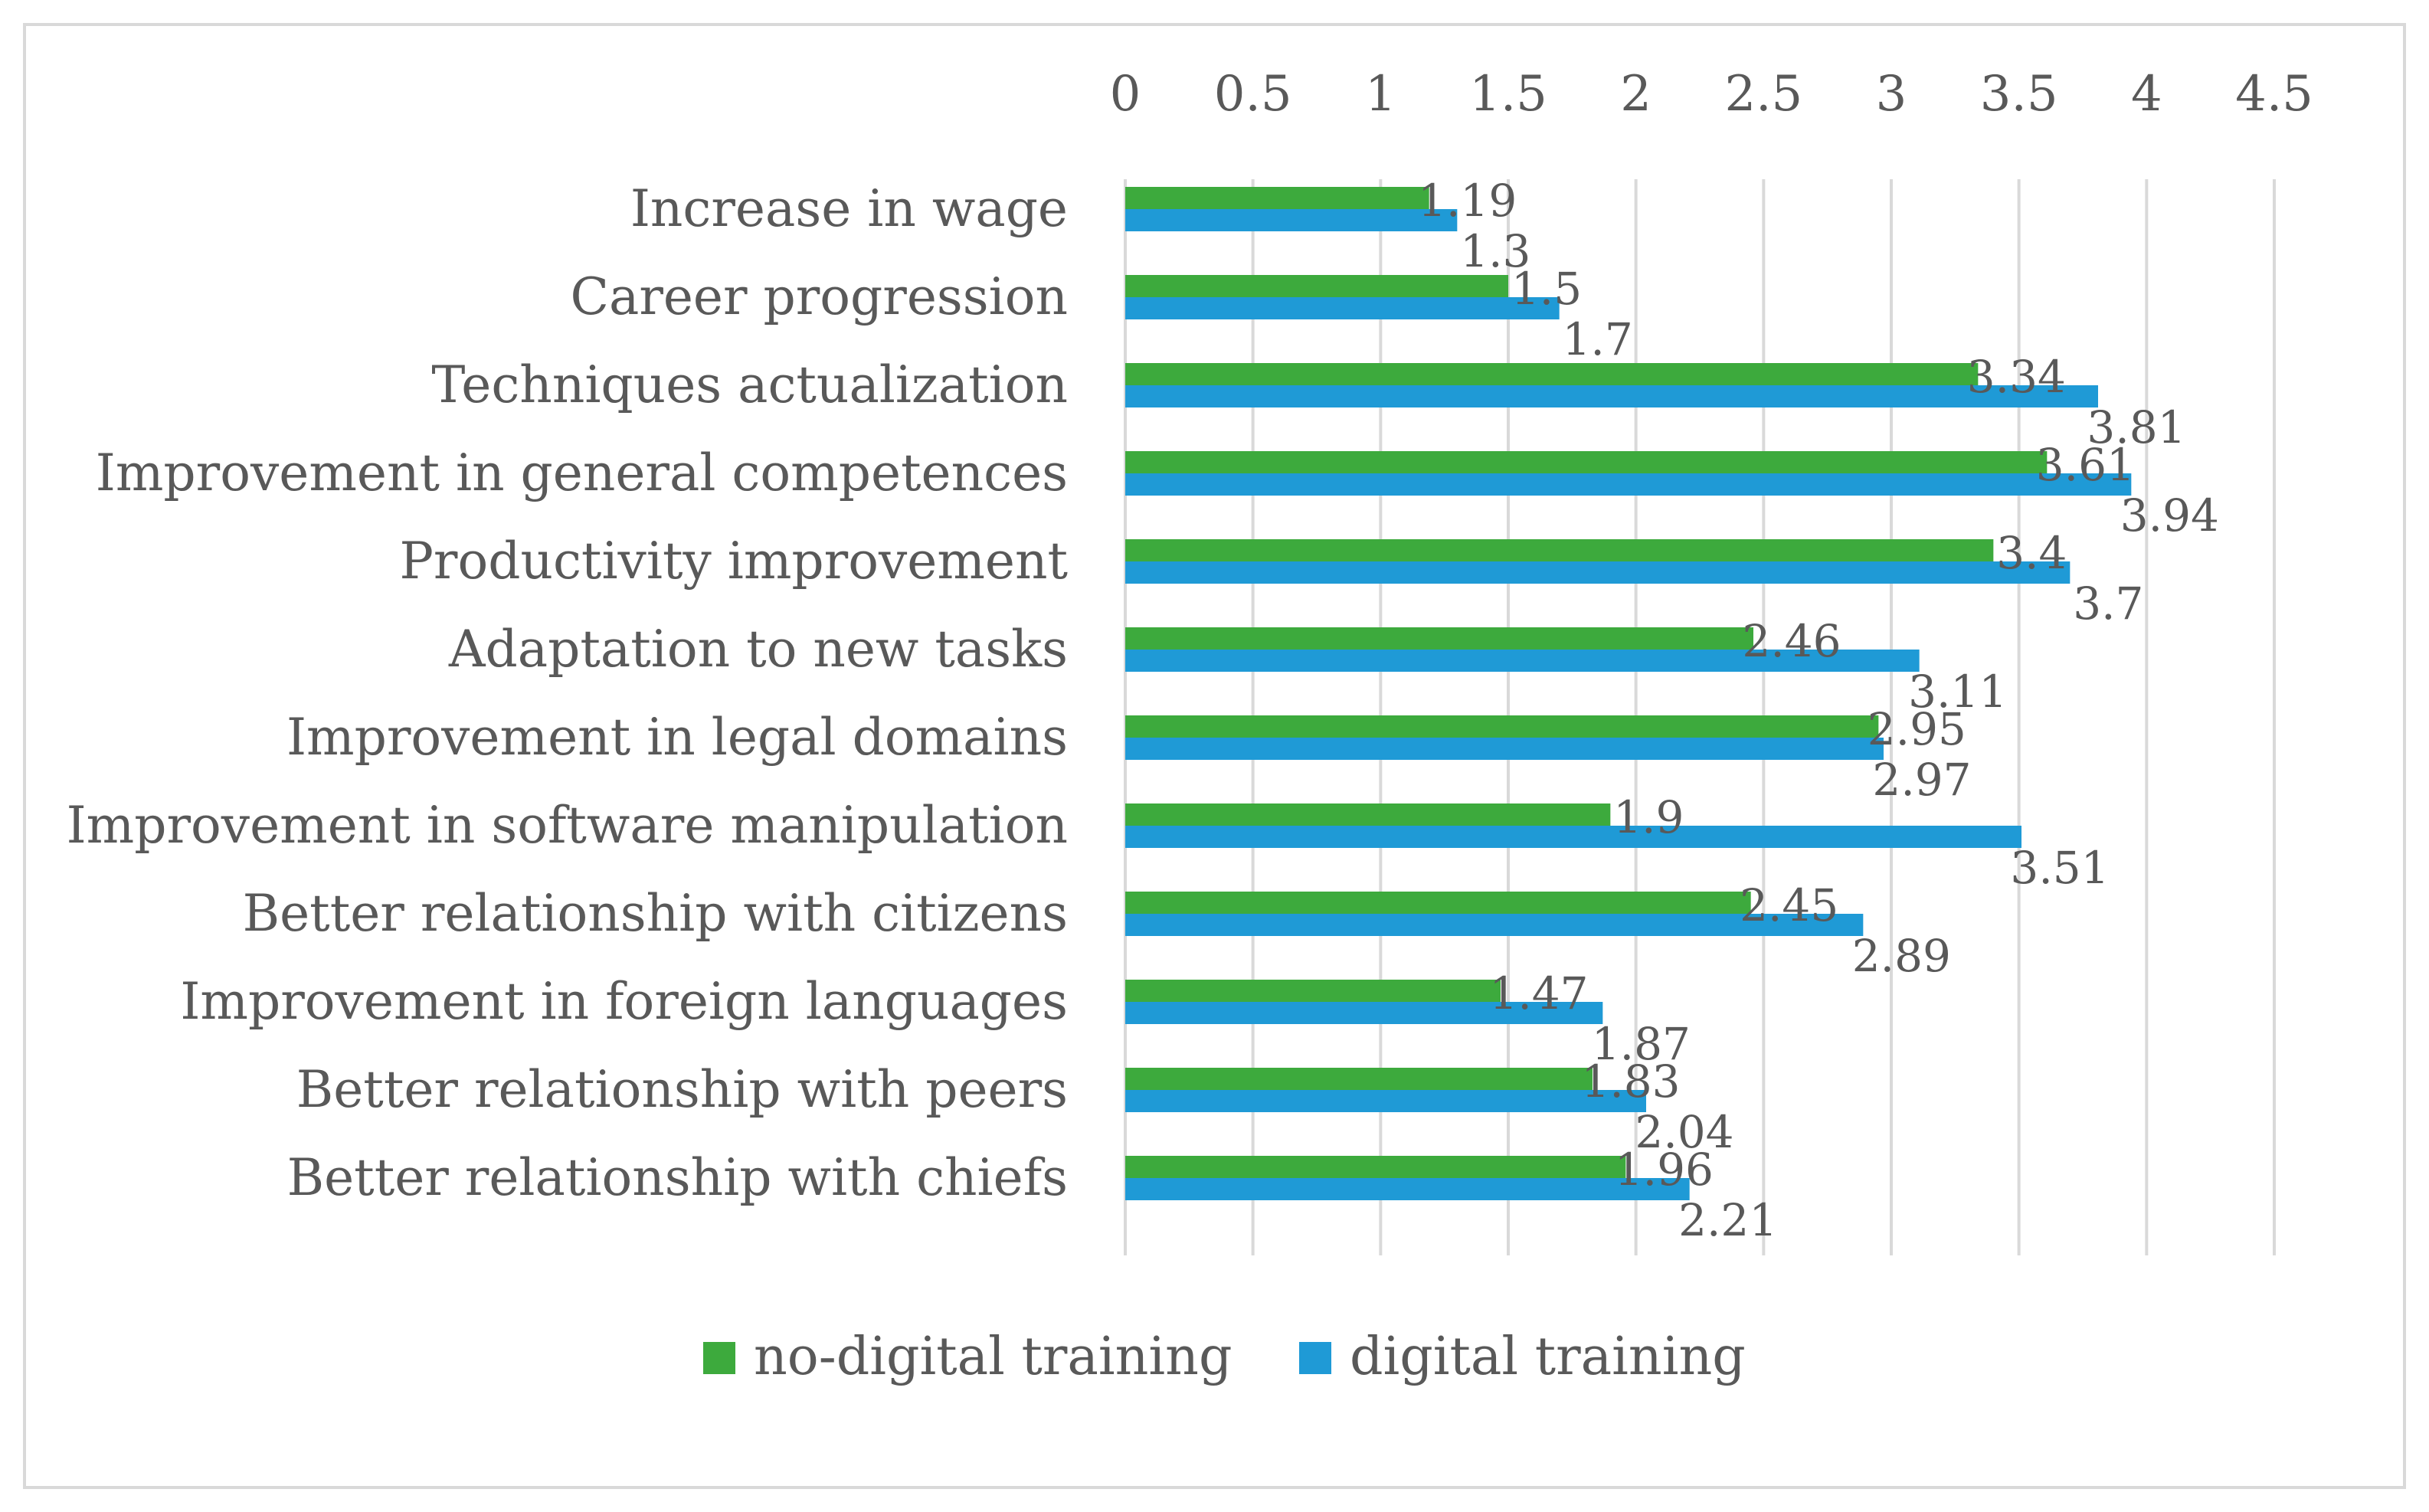 The image size is (2429, 1512). What do you see at coordinates (2108, 604) in the screenshot?
I see `data-label: 3.7` at bounding box center [2108, 604].